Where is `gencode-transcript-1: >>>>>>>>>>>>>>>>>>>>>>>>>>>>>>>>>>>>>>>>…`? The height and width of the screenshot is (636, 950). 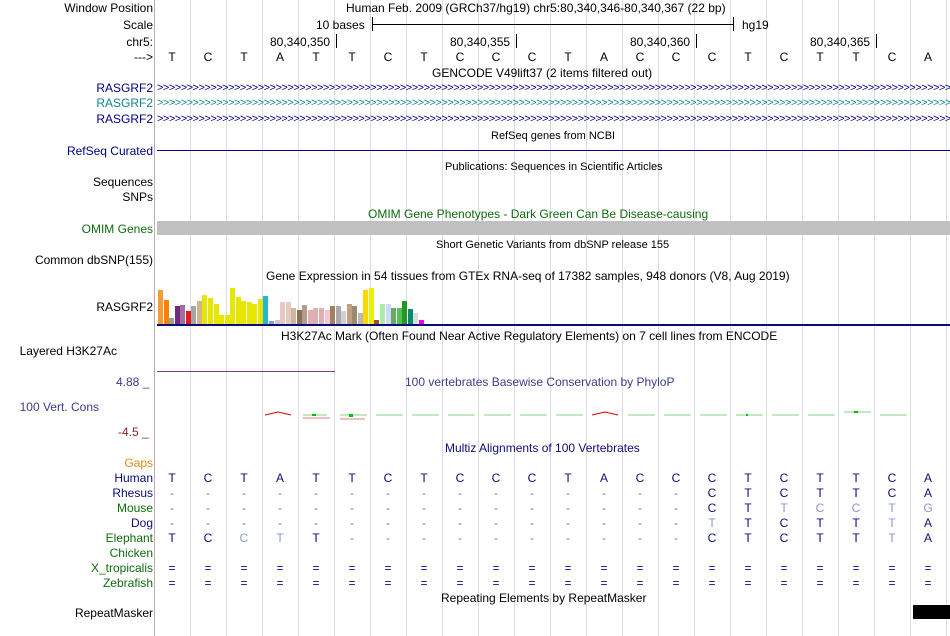
gencode-transcript-1: >>>>>>>>>>>>>>>>>>>>>>>>>>>>>>>>>>>>>>>>… is located at coordinates (553, 88).